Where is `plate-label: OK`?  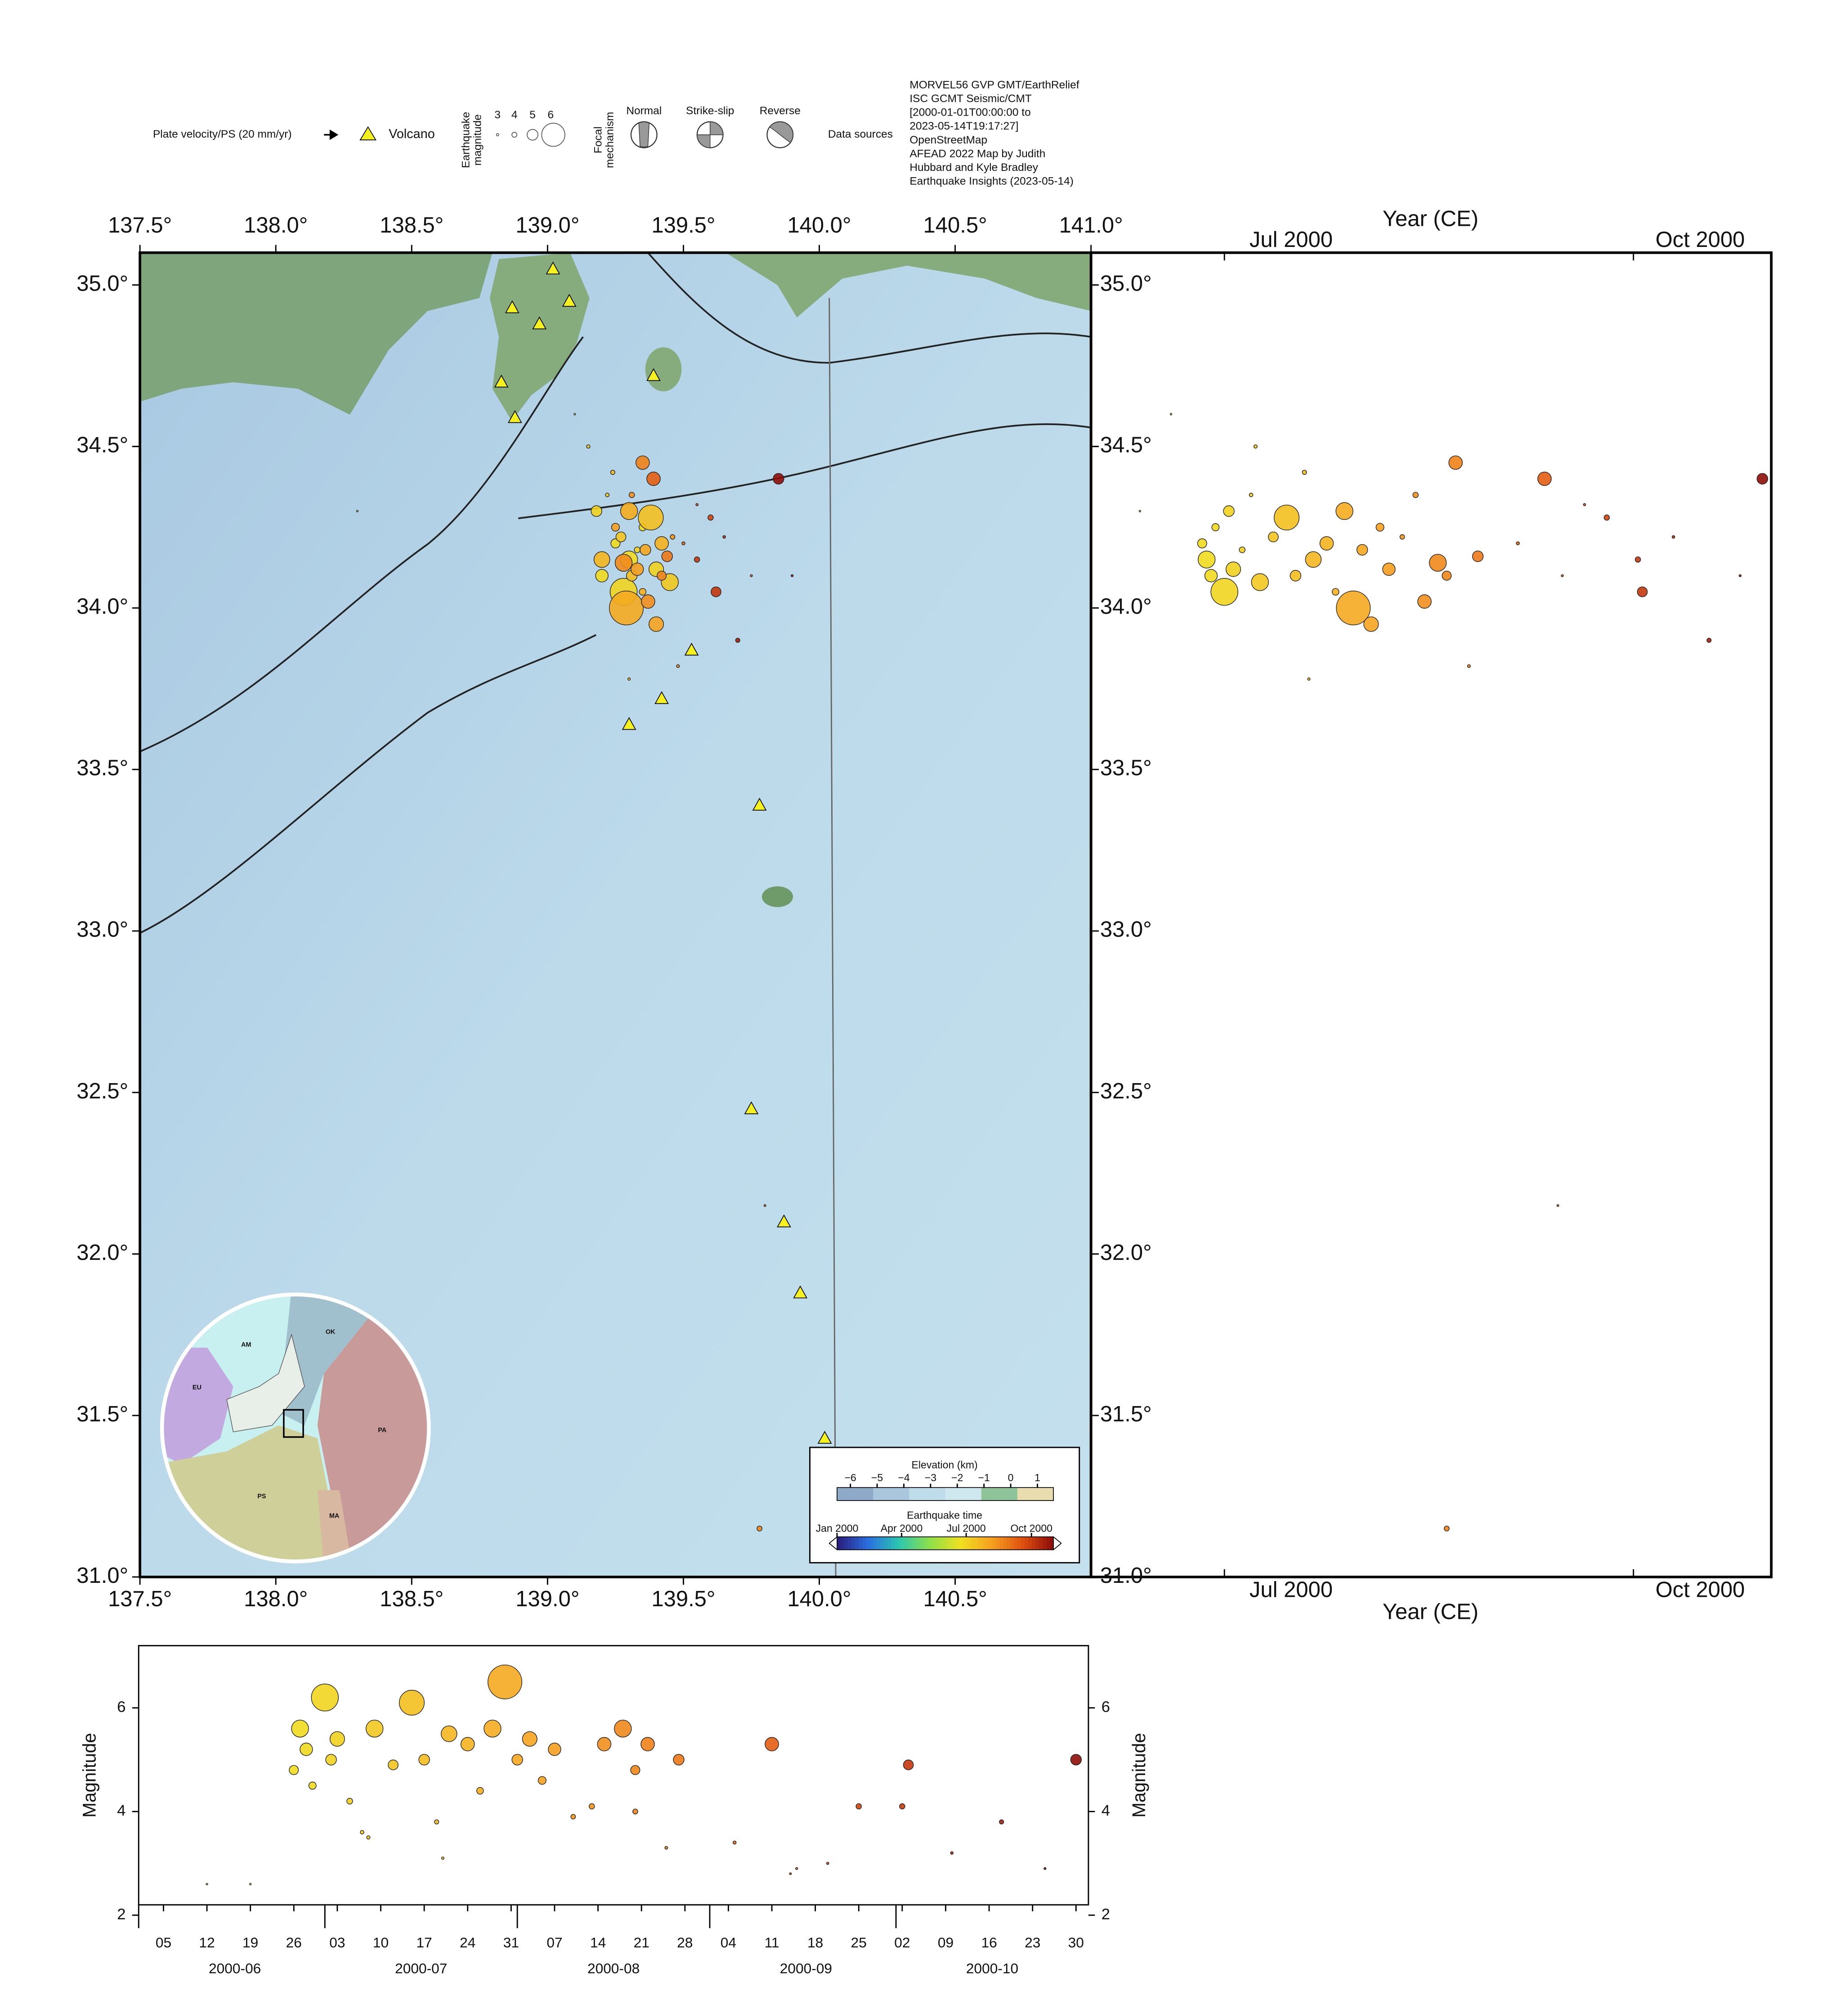 plate-label: OK is located at coordinates (331, 1331).